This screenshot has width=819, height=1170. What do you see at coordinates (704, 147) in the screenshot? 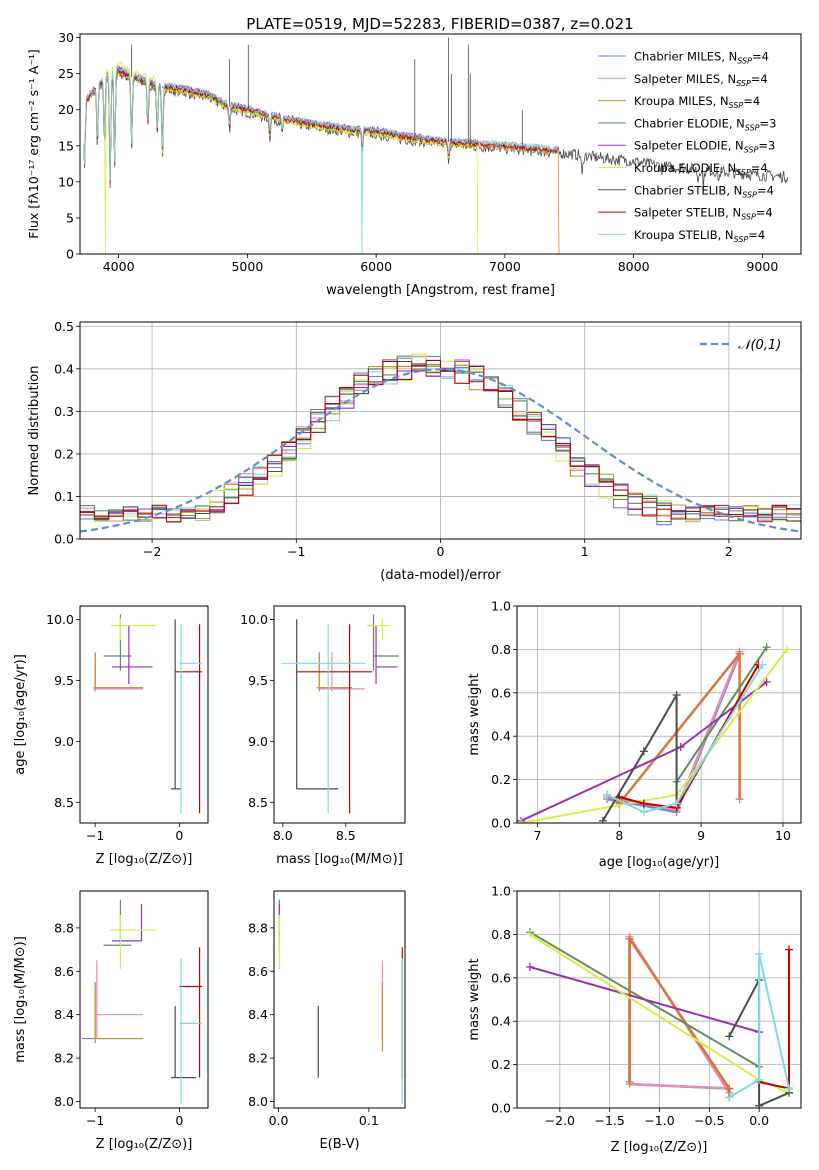
I see `spectrum-legend-entry: Salpeter ELODIE, NSSP=3` at bounding box center [704, 147].